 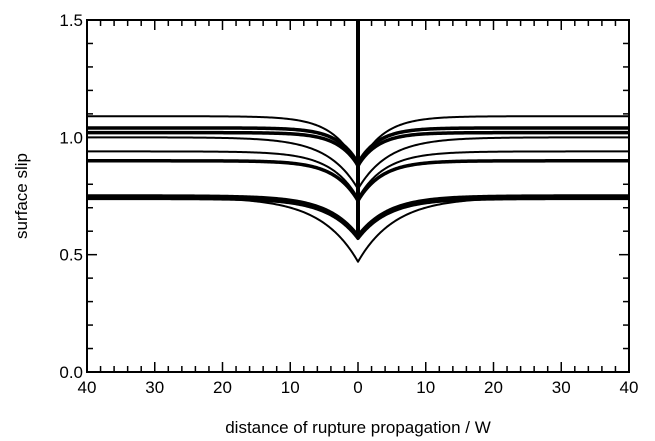 I want to click on y-axis-title: surface slip, so click(x=21, y=196).